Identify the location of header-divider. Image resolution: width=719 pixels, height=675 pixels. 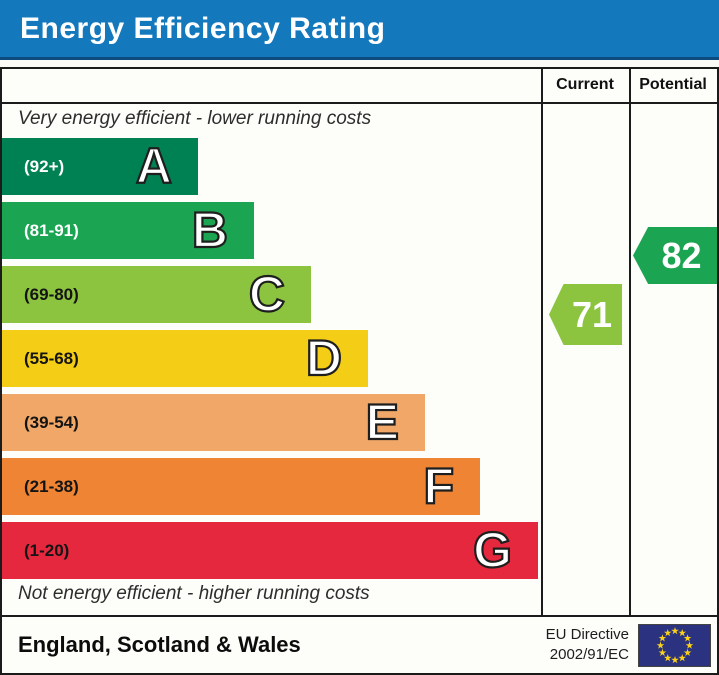
(359, 103).